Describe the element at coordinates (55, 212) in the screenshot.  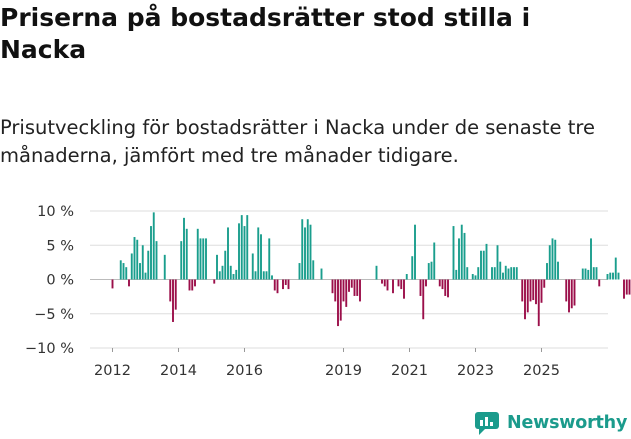
I see `y-tick-label: 10 %` at that location.